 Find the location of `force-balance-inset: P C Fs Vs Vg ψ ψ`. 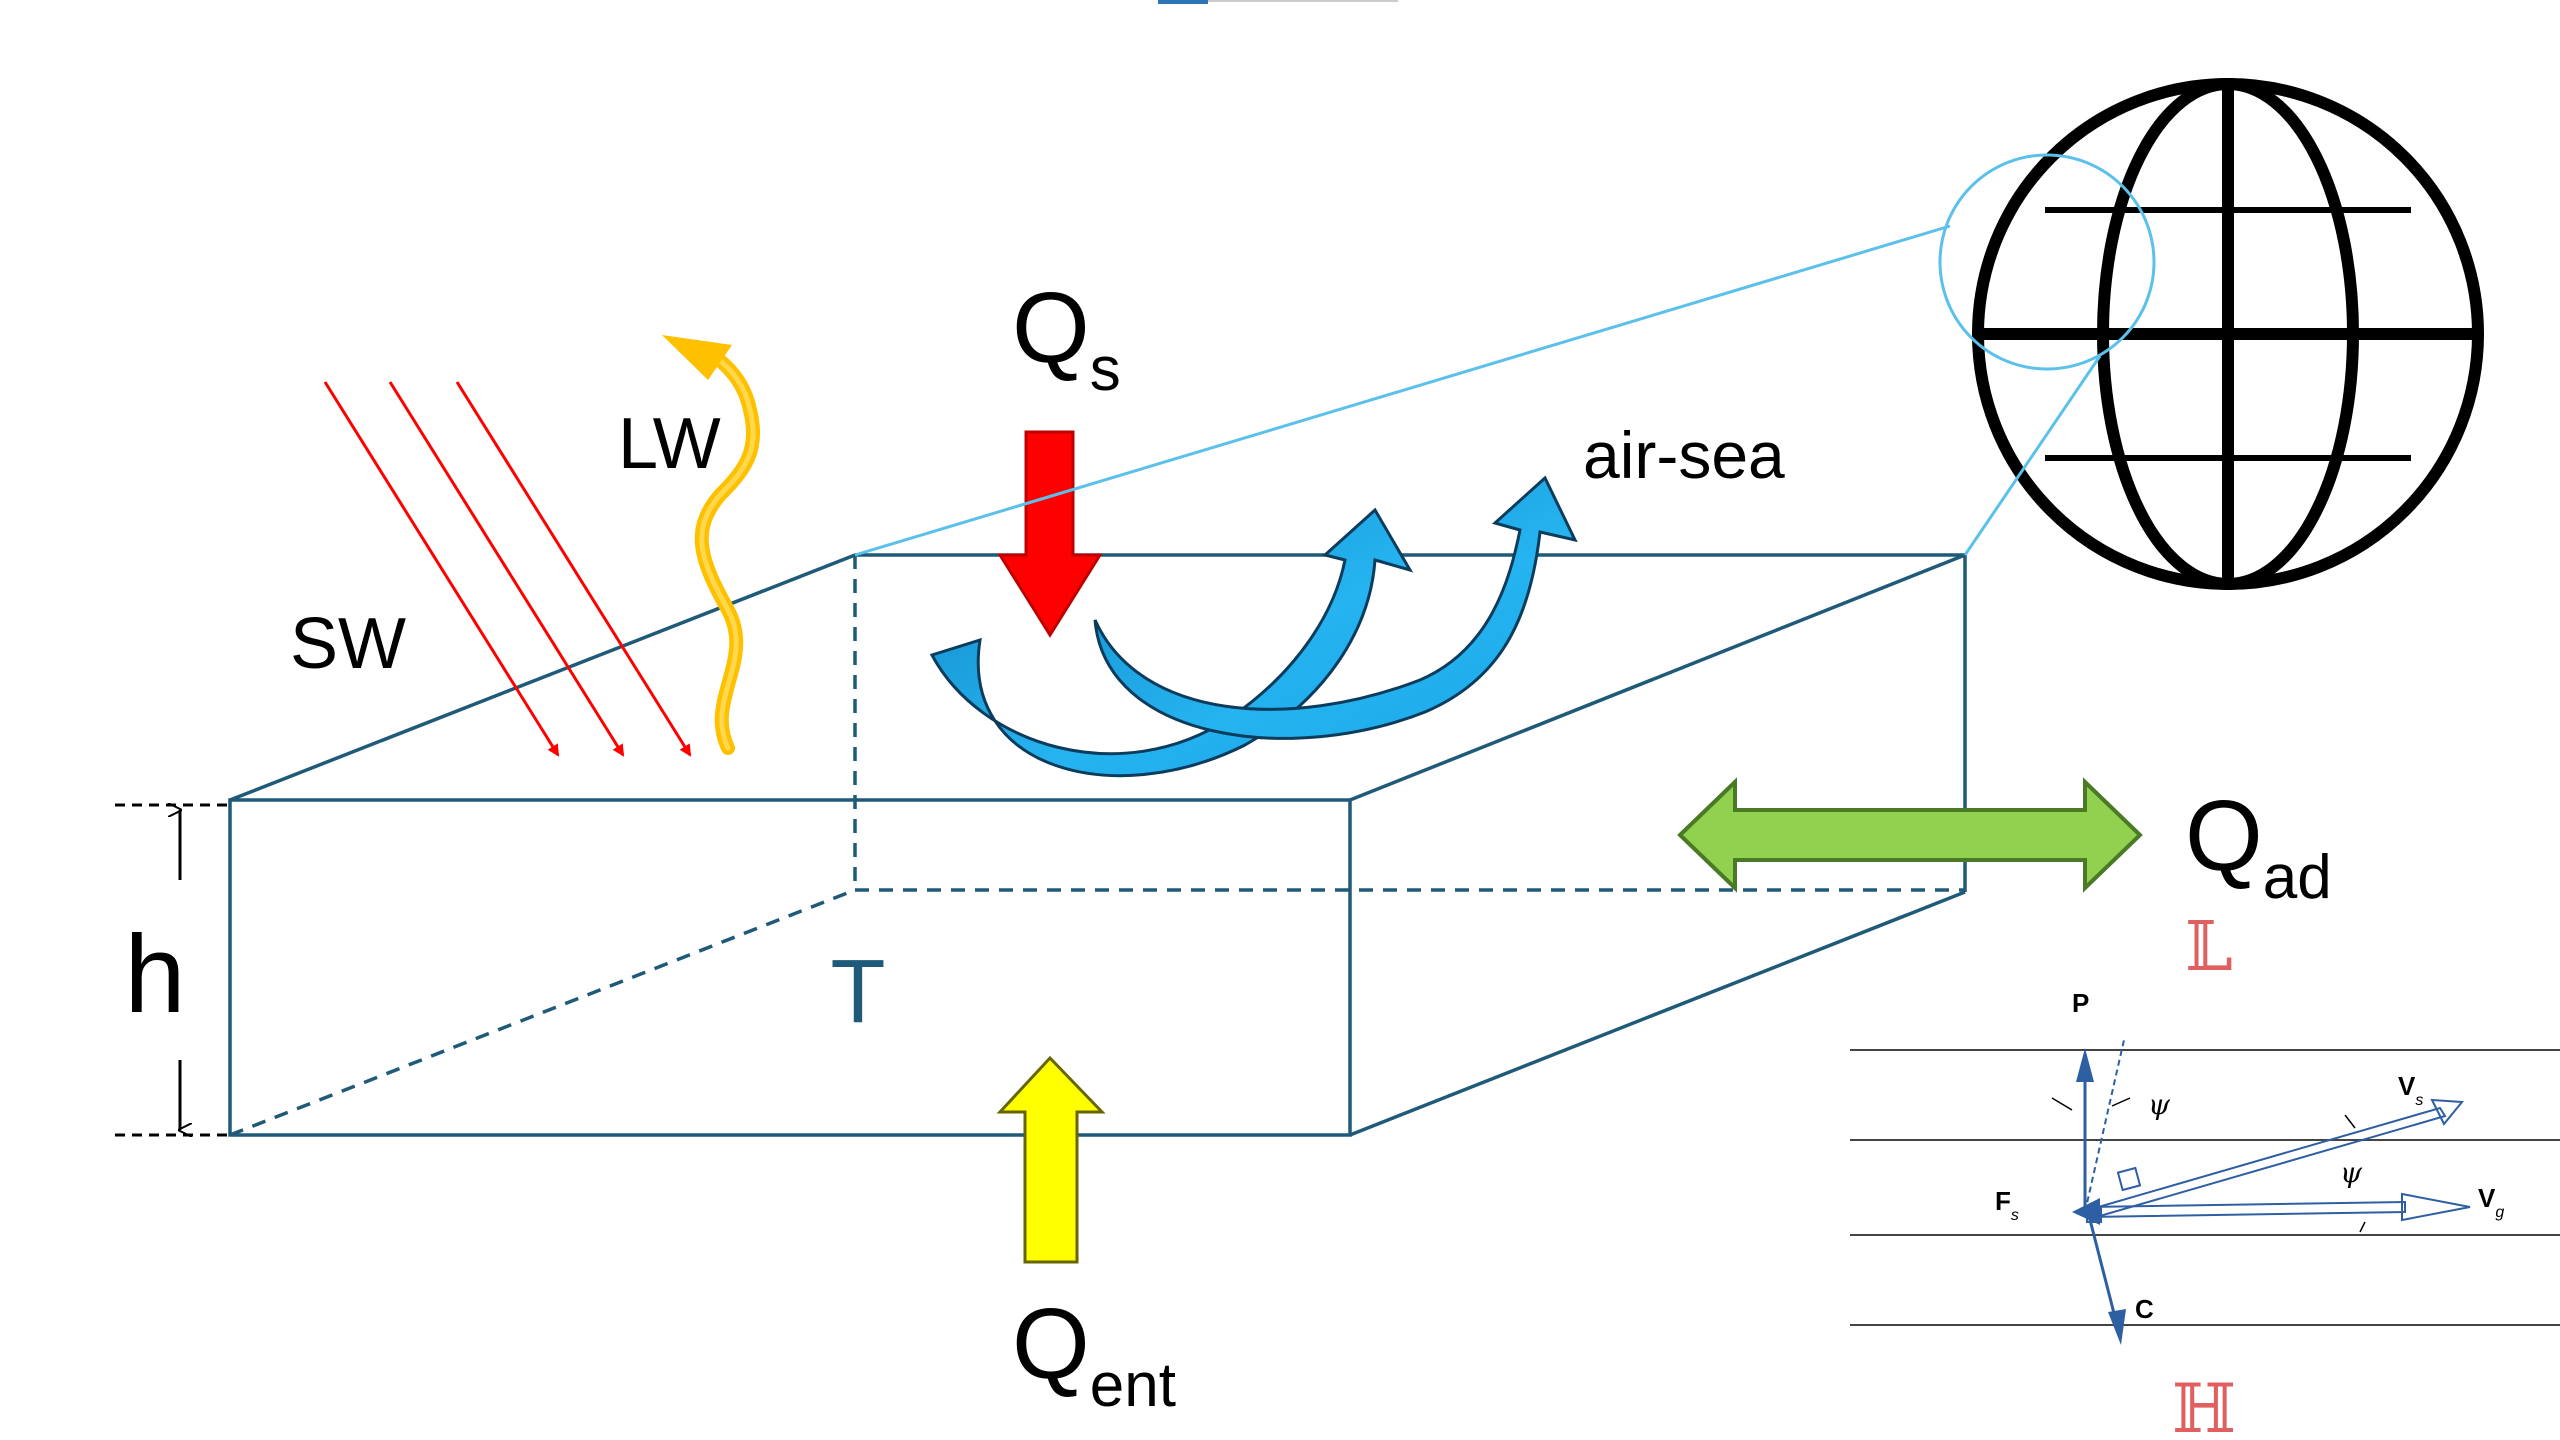

force-balance-inset: P C Fs Vs Vg ψ ψ is located at coordinates (2205, 1166).